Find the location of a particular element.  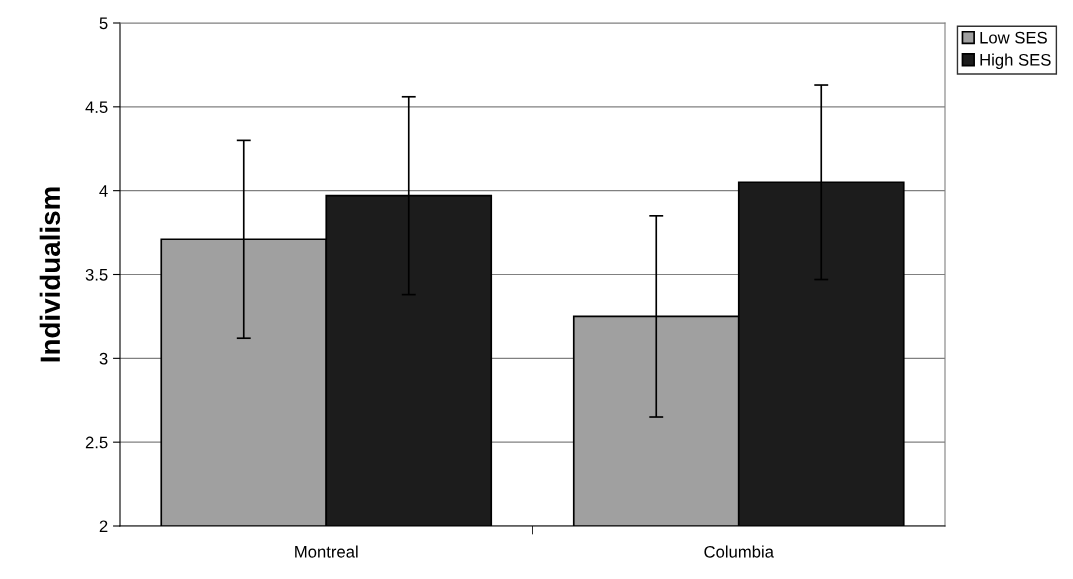

y-tick-label: 3.5 is located at coordinates (96, 274).